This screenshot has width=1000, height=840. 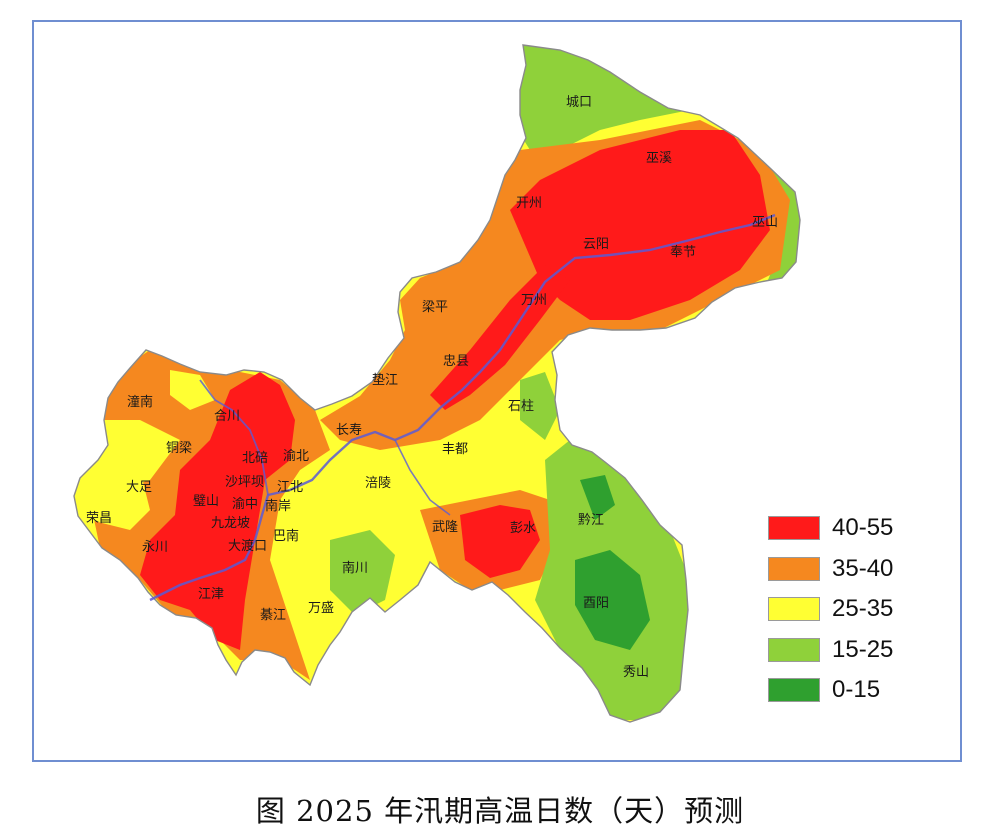 I want to click on place-label: 石柱, so click(x=521, y=406).